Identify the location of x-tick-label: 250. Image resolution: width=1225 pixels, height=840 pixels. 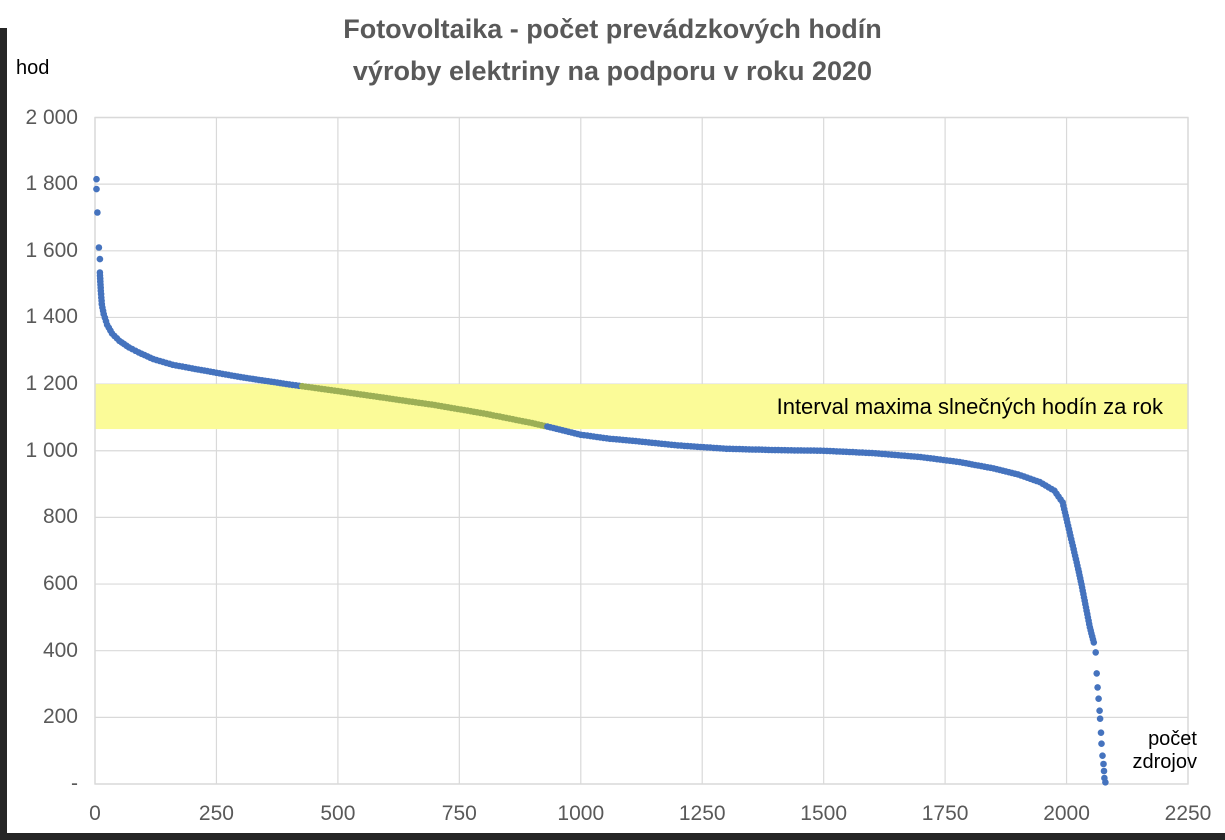
(216, 813).